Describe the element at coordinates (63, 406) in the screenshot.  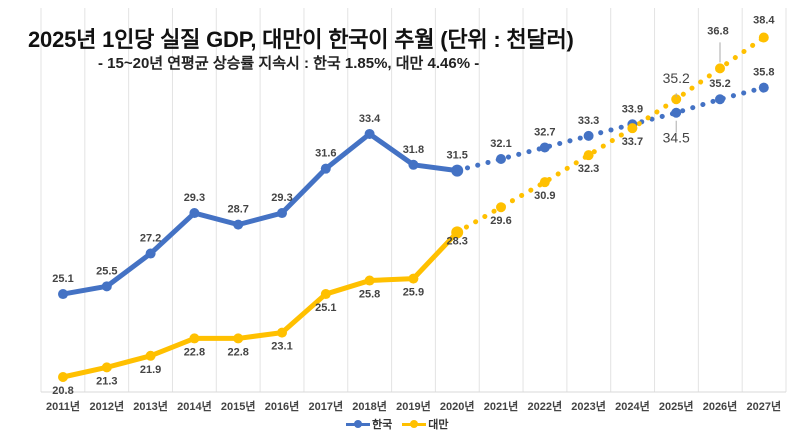
I see `x-tick-label: 2011년` at that location.